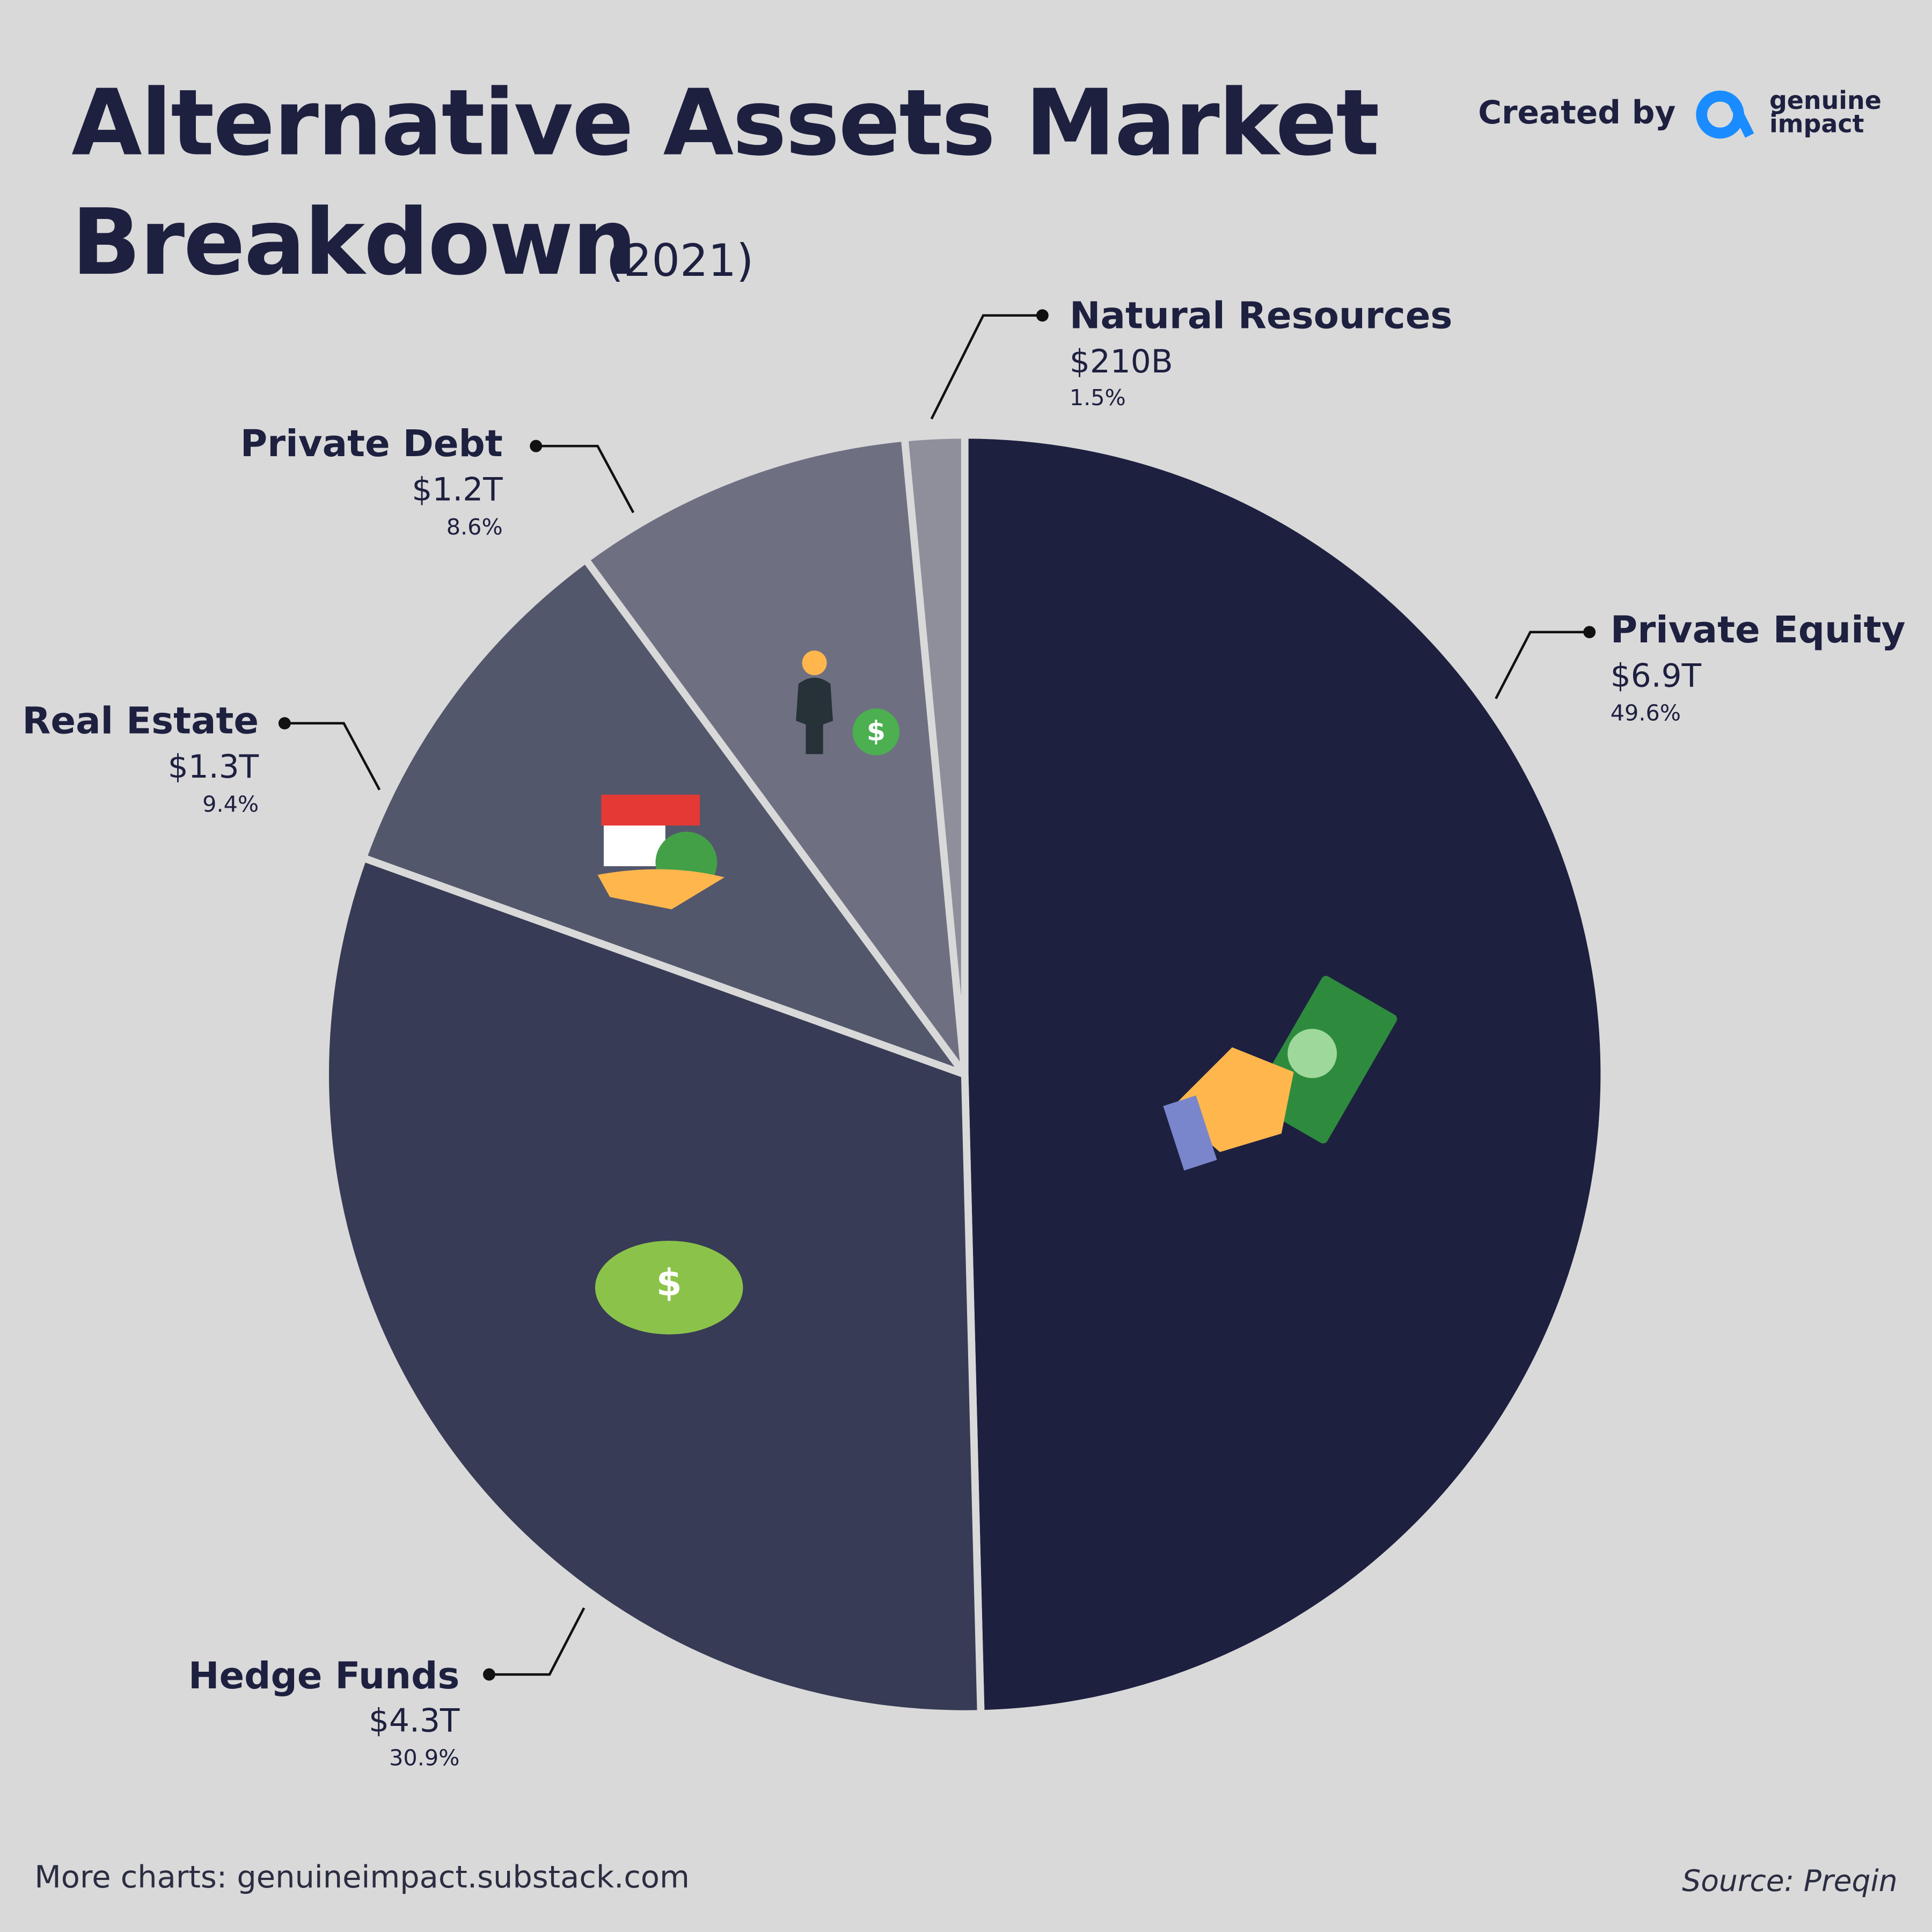 The height and width of the screenshot is (1932, 1932). What do you see at coordinates (1656, 675) in the screenshot?
I see `amount-label: $6.9T` at bounding box center [1656, 675].